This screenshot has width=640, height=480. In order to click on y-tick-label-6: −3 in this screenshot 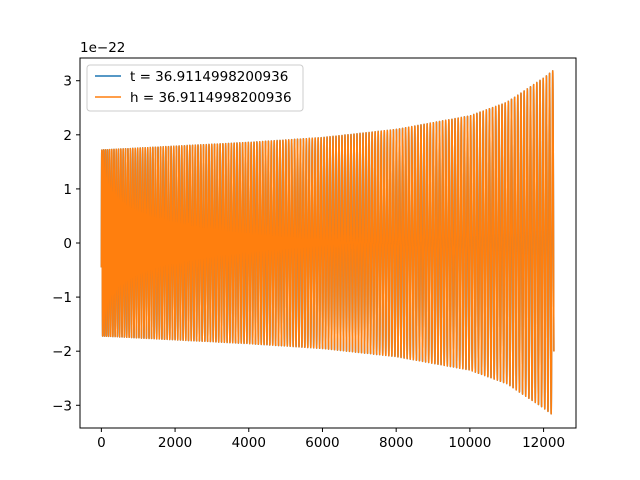, I will do `click(62, 406)`.